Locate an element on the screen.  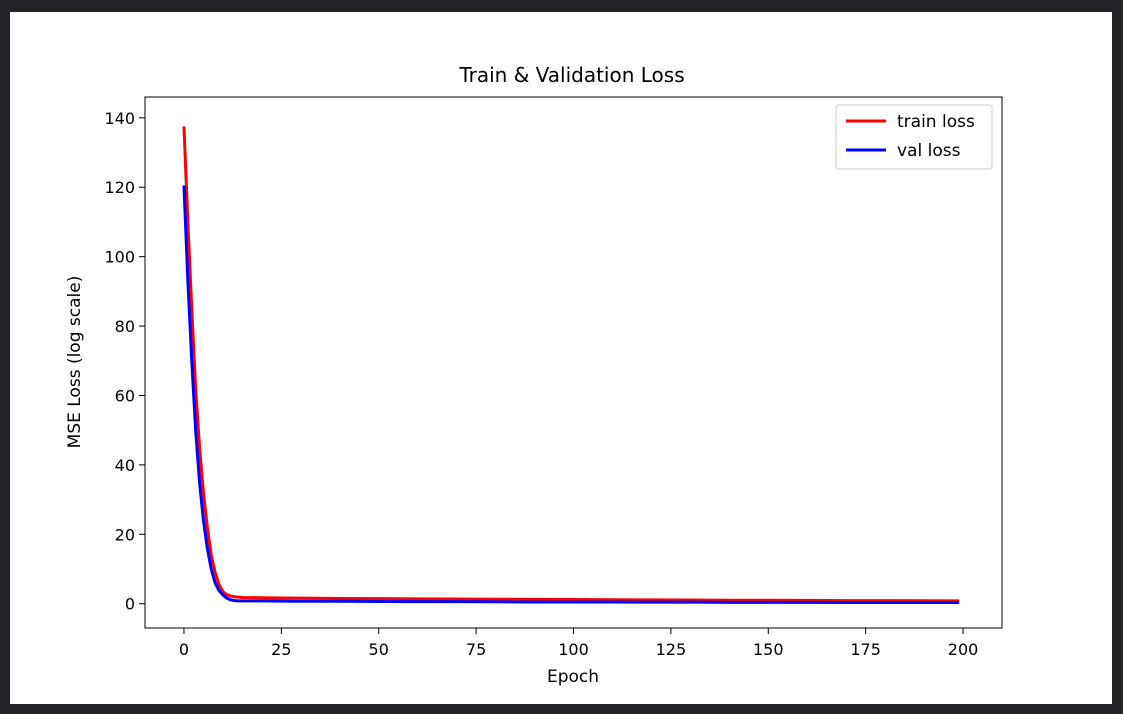
y-axis-label: MSE Loss (log scale) is located at coordinates (75, 362).